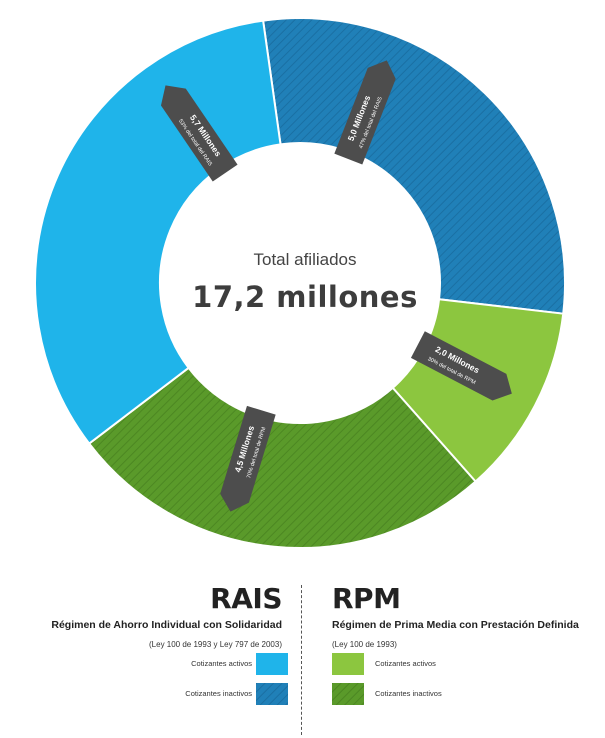 Image resolution: width=605 pixels, height=738 pixels. I want to click on legend-rpm-inactive-swatch, so click(348, 694).